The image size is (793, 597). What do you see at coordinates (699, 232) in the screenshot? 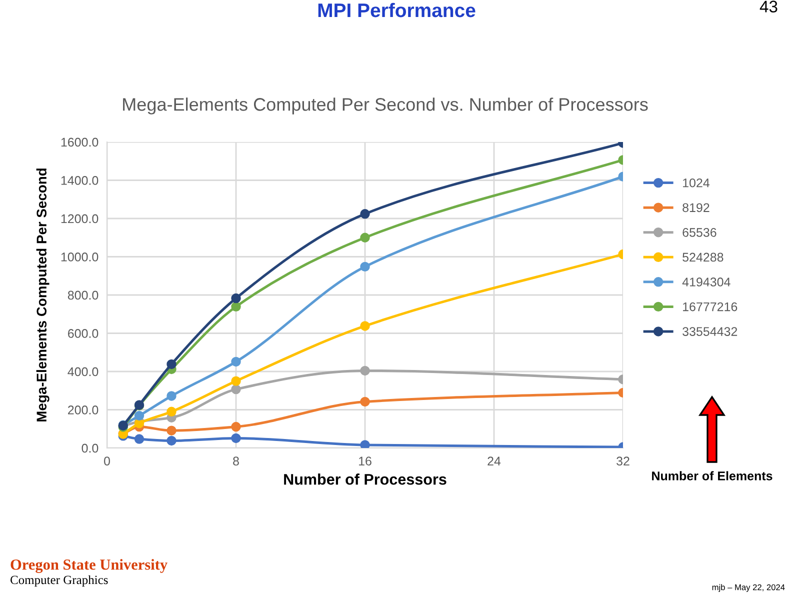
I see `legend-label: 65536` at bounding box center [699, 232].